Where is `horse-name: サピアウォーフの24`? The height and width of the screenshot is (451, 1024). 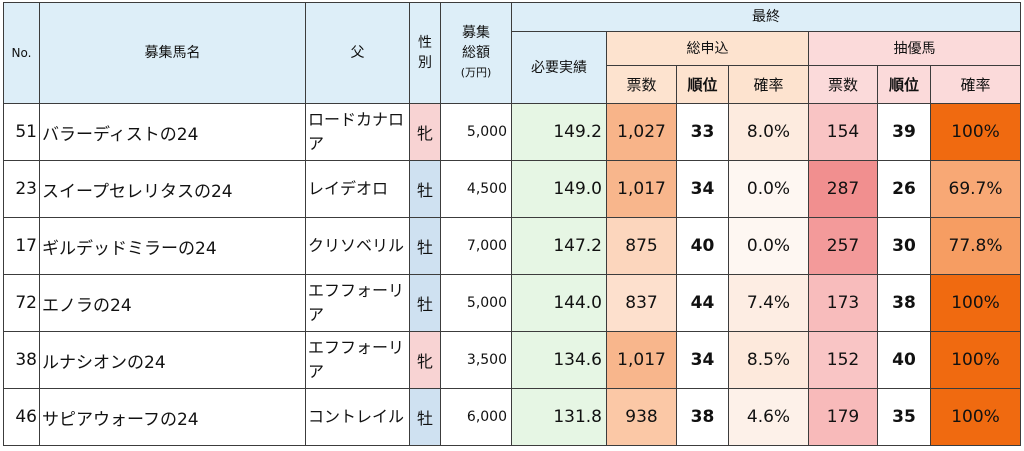 horse-name: サピアウォーフの24 is located at coordinates (172, 417).